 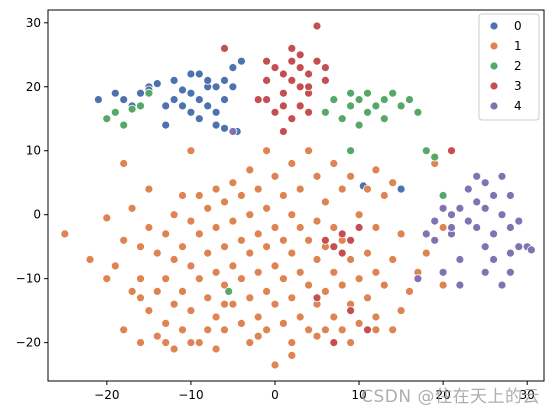 I want to click on legend: 0 1 2 3 4, so click(x=509, y=67).